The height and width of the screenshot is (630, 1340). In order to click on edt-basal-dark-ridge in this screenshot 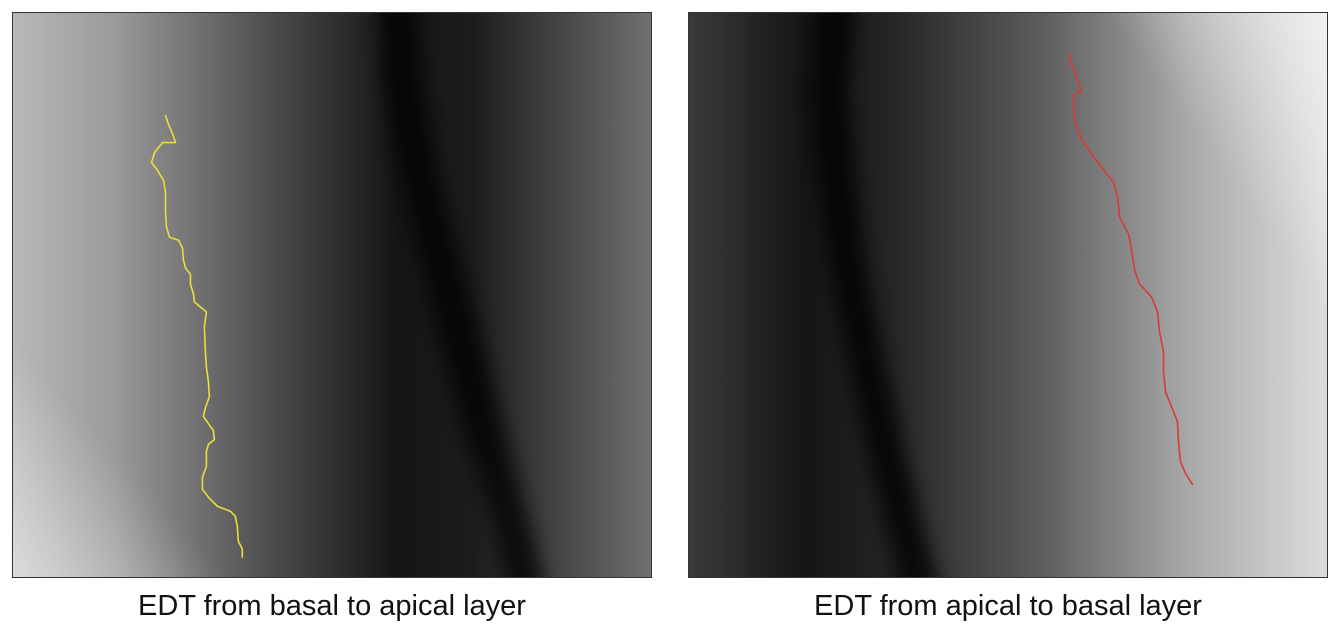, I will do `click(461, 295)`.